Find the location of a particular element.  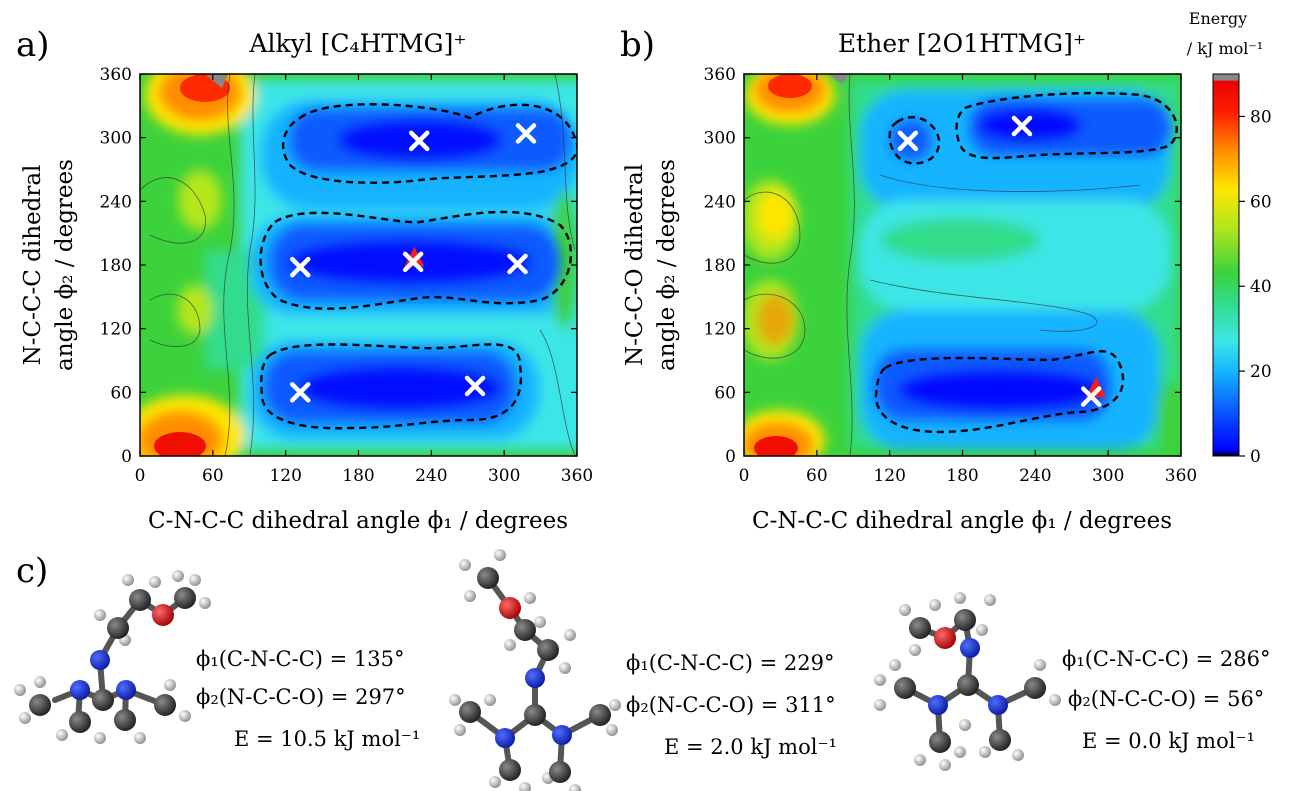

conformer-1-molecule is located at coordinates (112, 657).